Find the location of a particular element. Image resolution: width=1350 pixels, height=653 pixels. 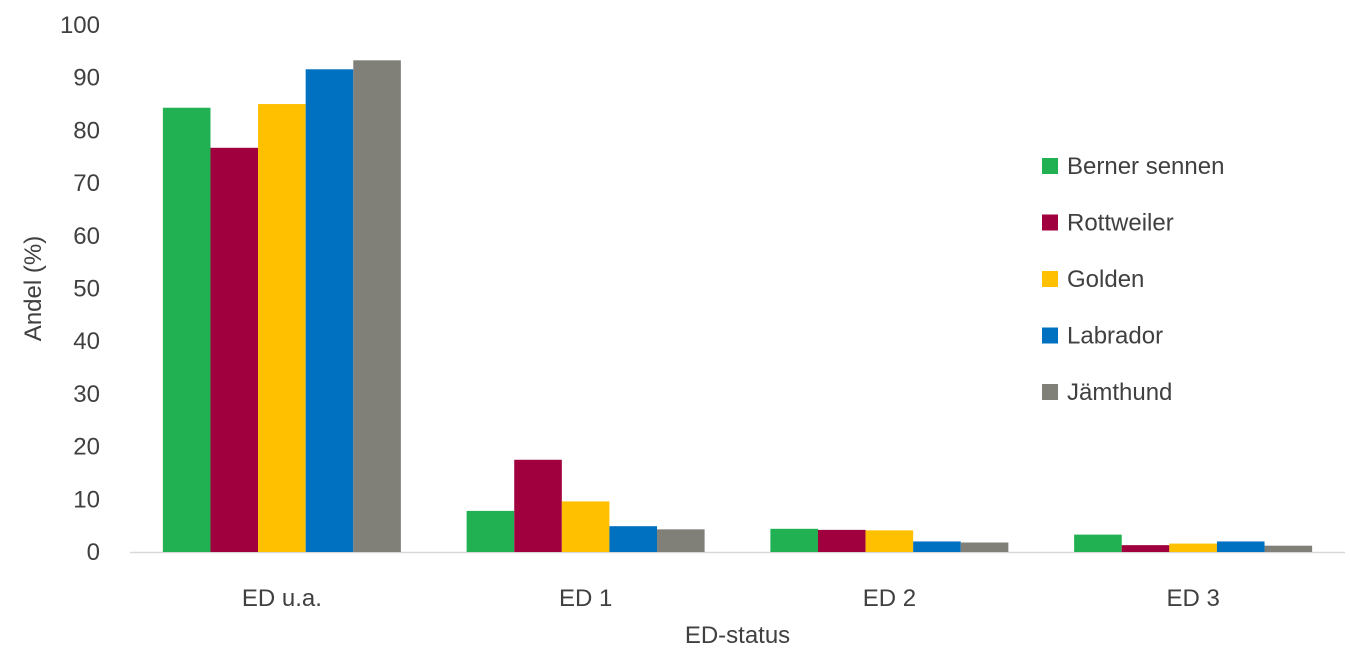

legend-item: Labrador is located at coordinates (1102, 336).